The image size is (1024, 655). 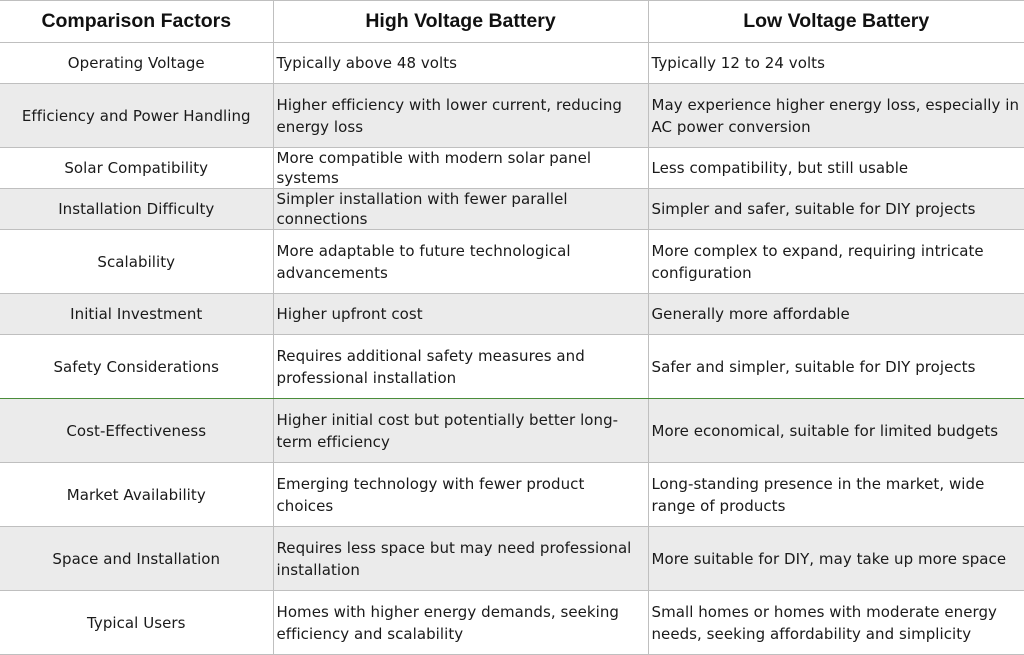 I want to click on low-voltage-cell: Typically 12 to 24 volts, so click(x=835, y=63).